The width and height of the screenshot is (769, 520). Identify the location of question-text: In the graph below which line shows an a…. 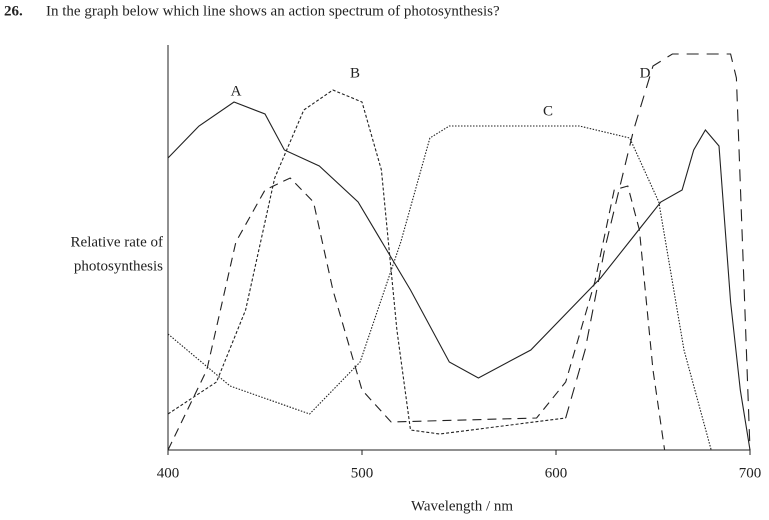
(273, 11).